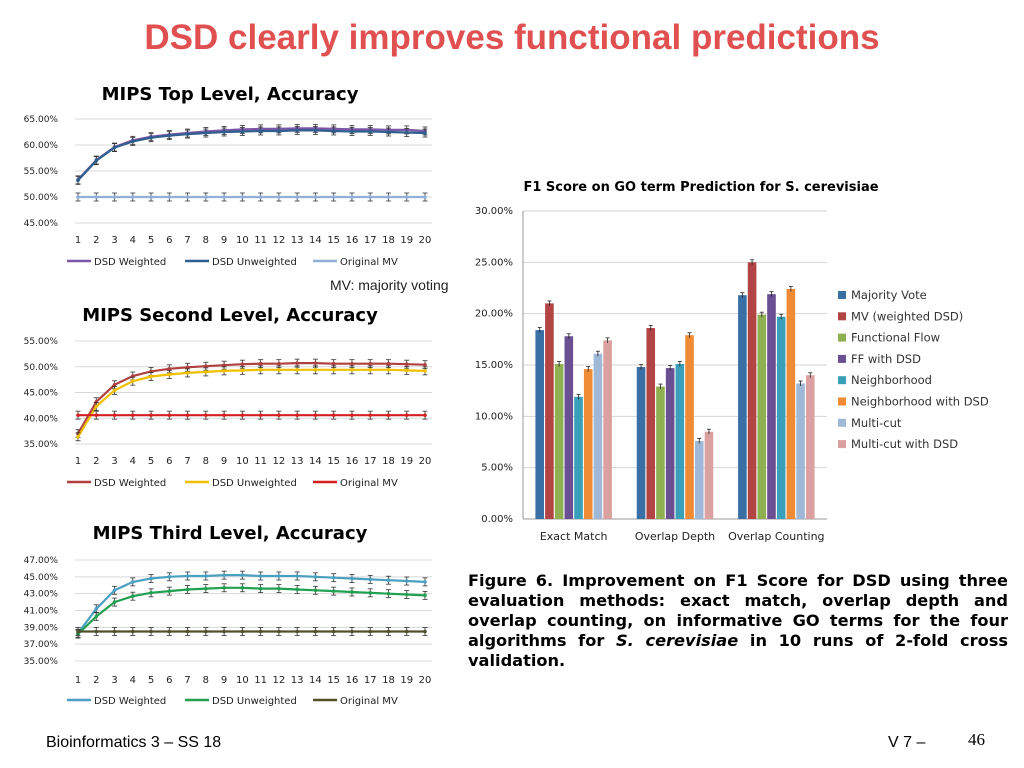 The image size is (1024, 768). Describe the element at coordinates (134, 742) in the screenshot. I see `footer-course: Bioinformatics 3 – SS 18` at that location.